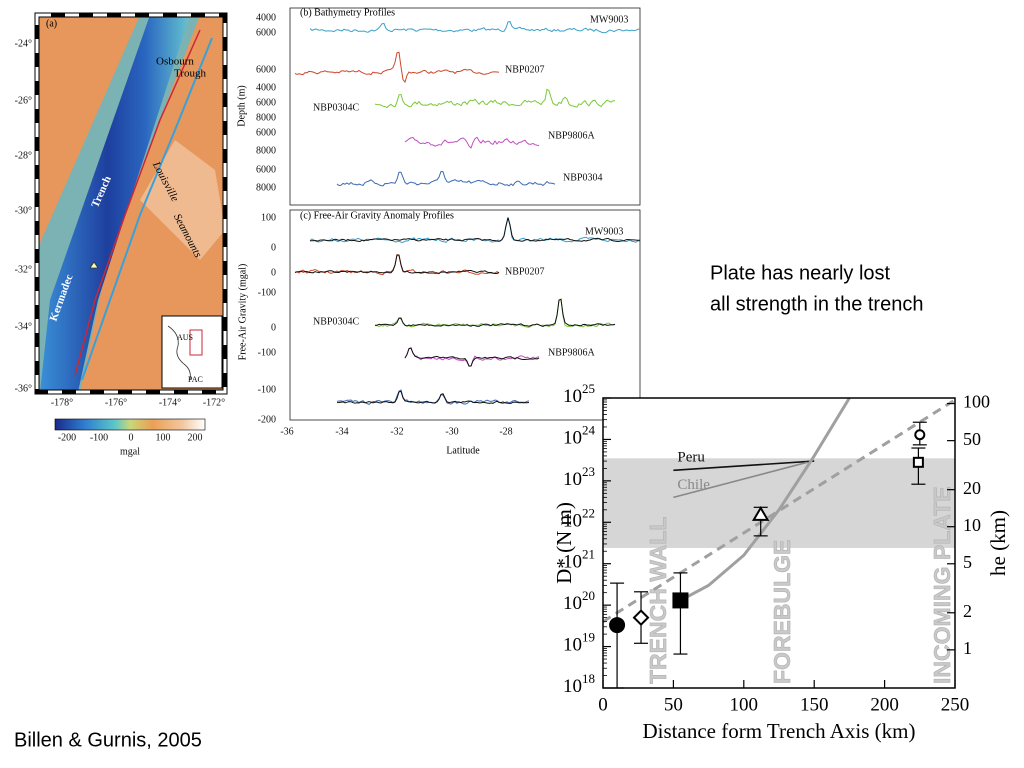 The image size is (1024, 768). Describe the element at coordinates (579, 560) in the screenshot. I see `y-tick-label: 1021` at that location.